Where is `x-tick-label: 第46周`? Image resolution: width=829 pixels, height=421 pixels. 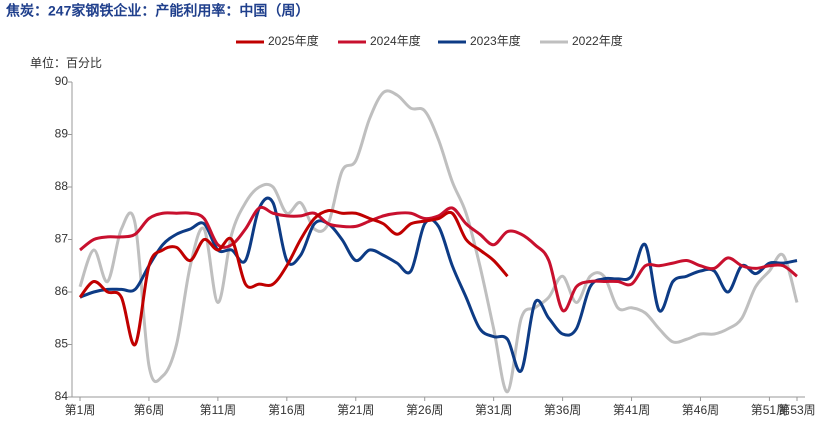 x-tick-label: 第46周 is located at coordinates (700, 410).